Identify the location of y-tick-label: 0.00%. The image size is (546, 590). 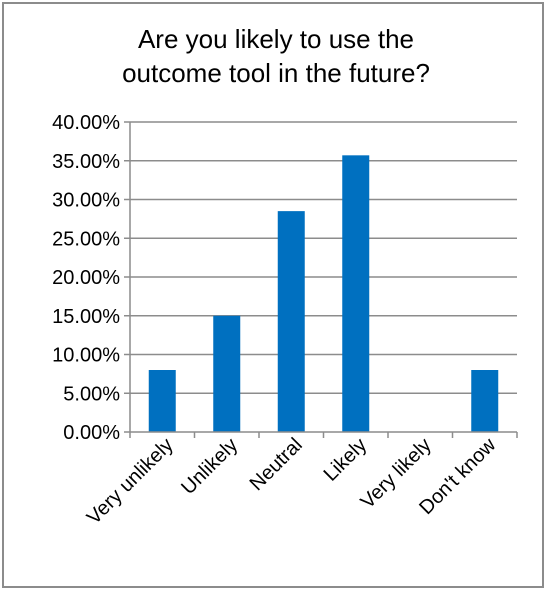
(91, 433).